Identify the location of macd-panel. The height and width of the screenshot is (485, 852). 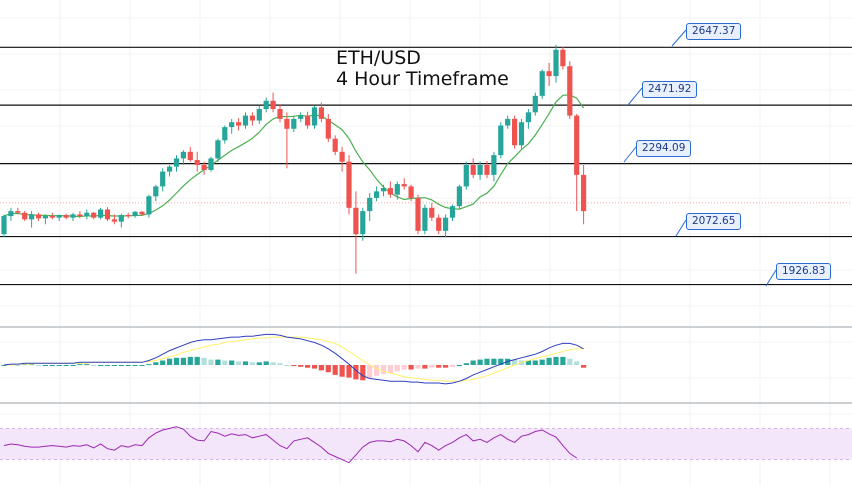
(294, 359).